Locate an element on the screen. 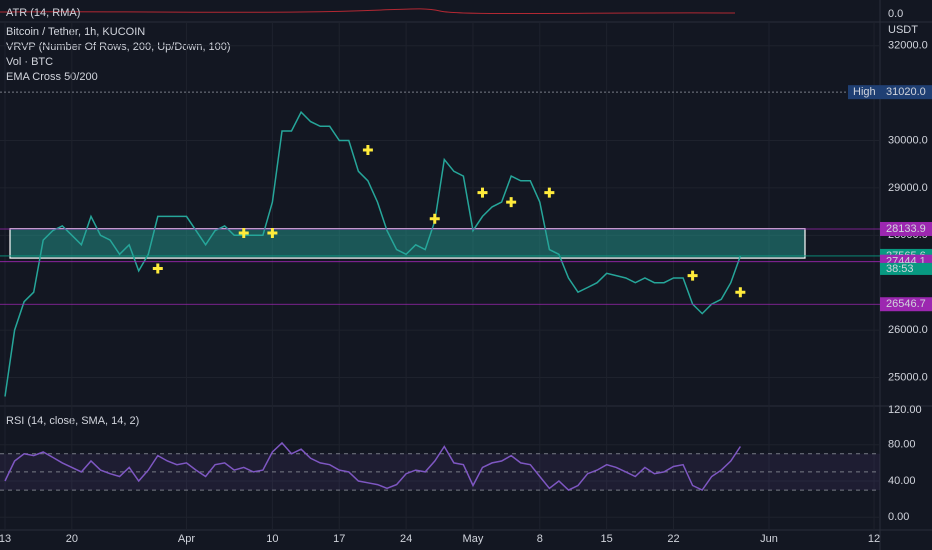  y-tick-label: 40.00 is located at coordinates (902, 481).